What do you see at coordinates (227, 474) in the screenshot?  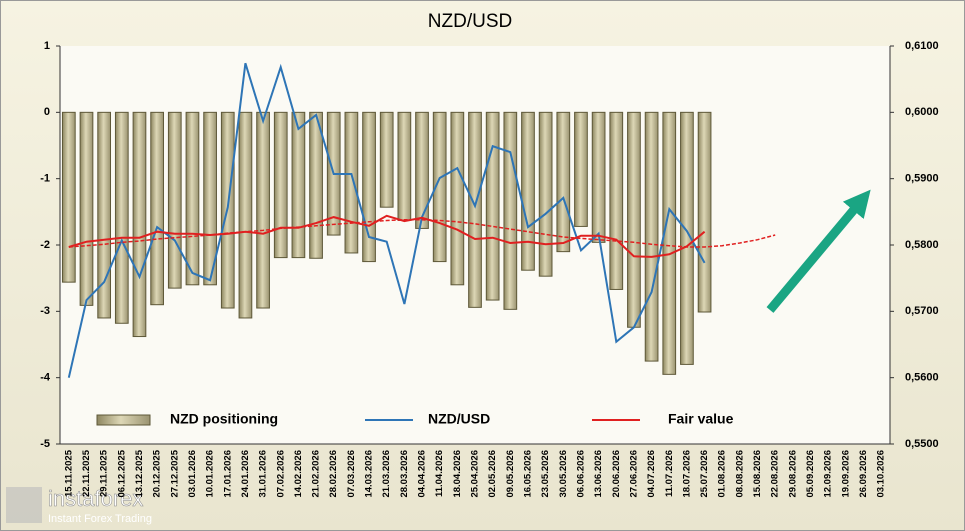 I see `x-tick-label: 17.01.2026` at bounding box center [227, 474].